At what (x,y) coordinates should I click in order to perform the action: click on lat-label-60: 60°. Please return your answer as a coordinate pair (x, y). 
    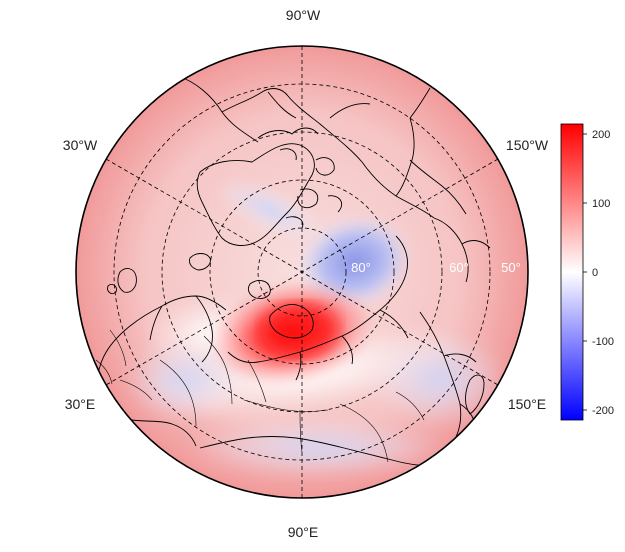
    Looking at the image, I should click on (459, 267).